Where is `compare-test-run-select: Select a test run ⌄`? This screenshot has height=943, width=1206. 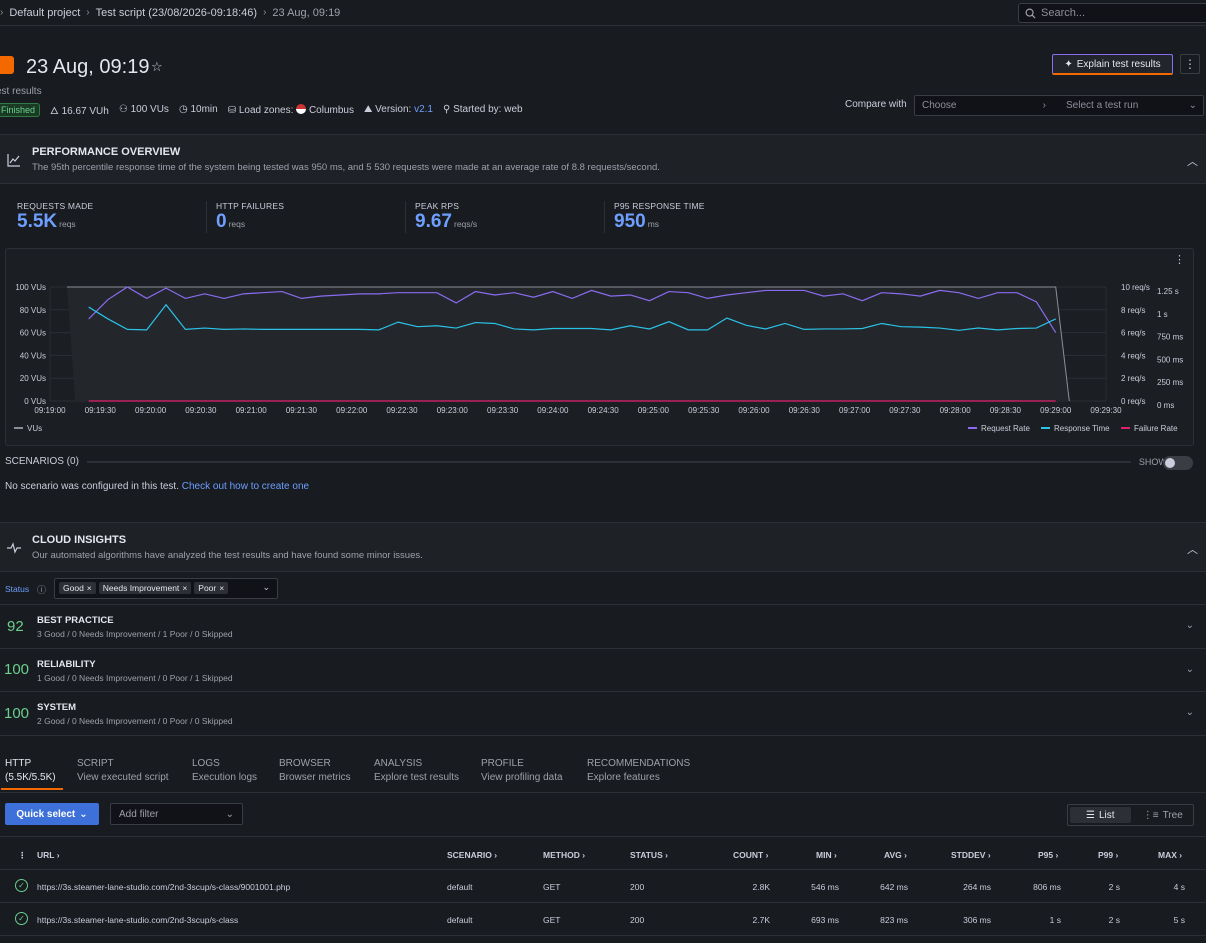
compare-test-run-select: Select a test run ⌄ is located at coordinates (1131, 105).